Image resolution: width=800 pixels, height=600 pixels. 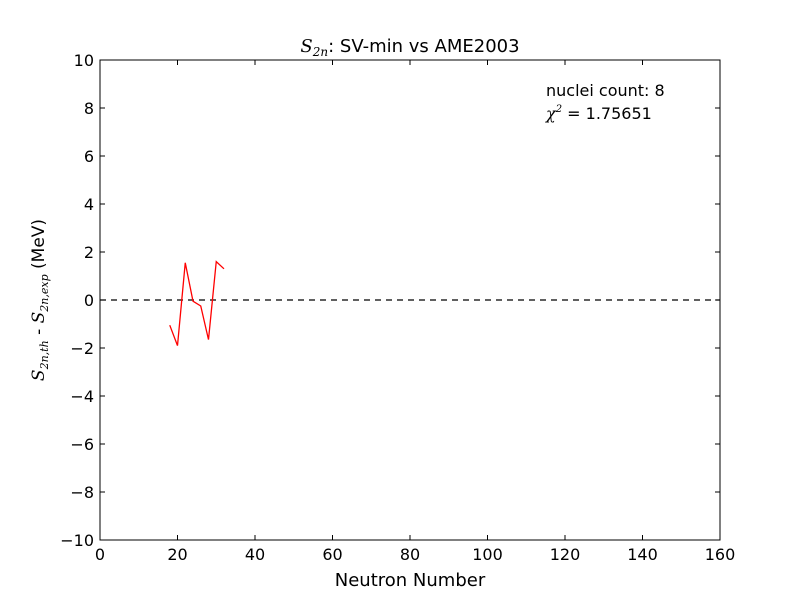 I want to click on title-symbol: S, so click(x=306, y=46).